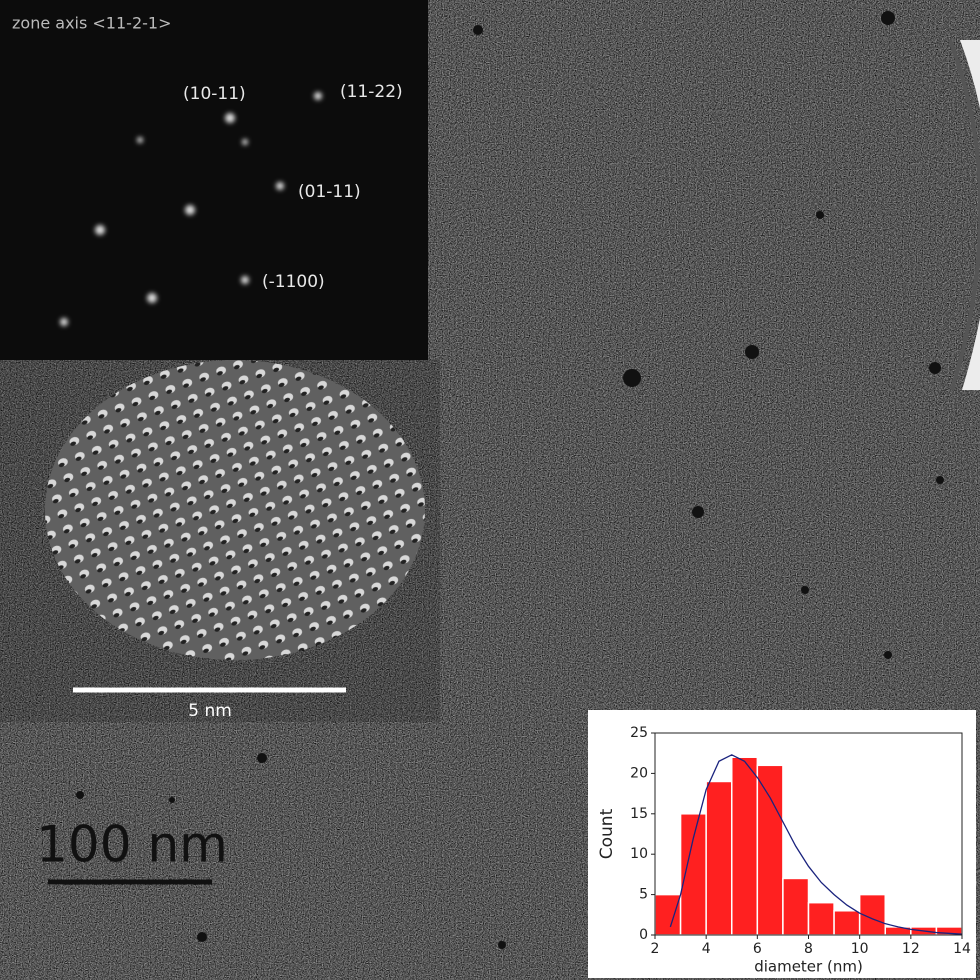 The image size is (980, 980). Describe the element at coordinates (293, 282) in the screenshot. I see `fft-label: (-1100)` at that location.